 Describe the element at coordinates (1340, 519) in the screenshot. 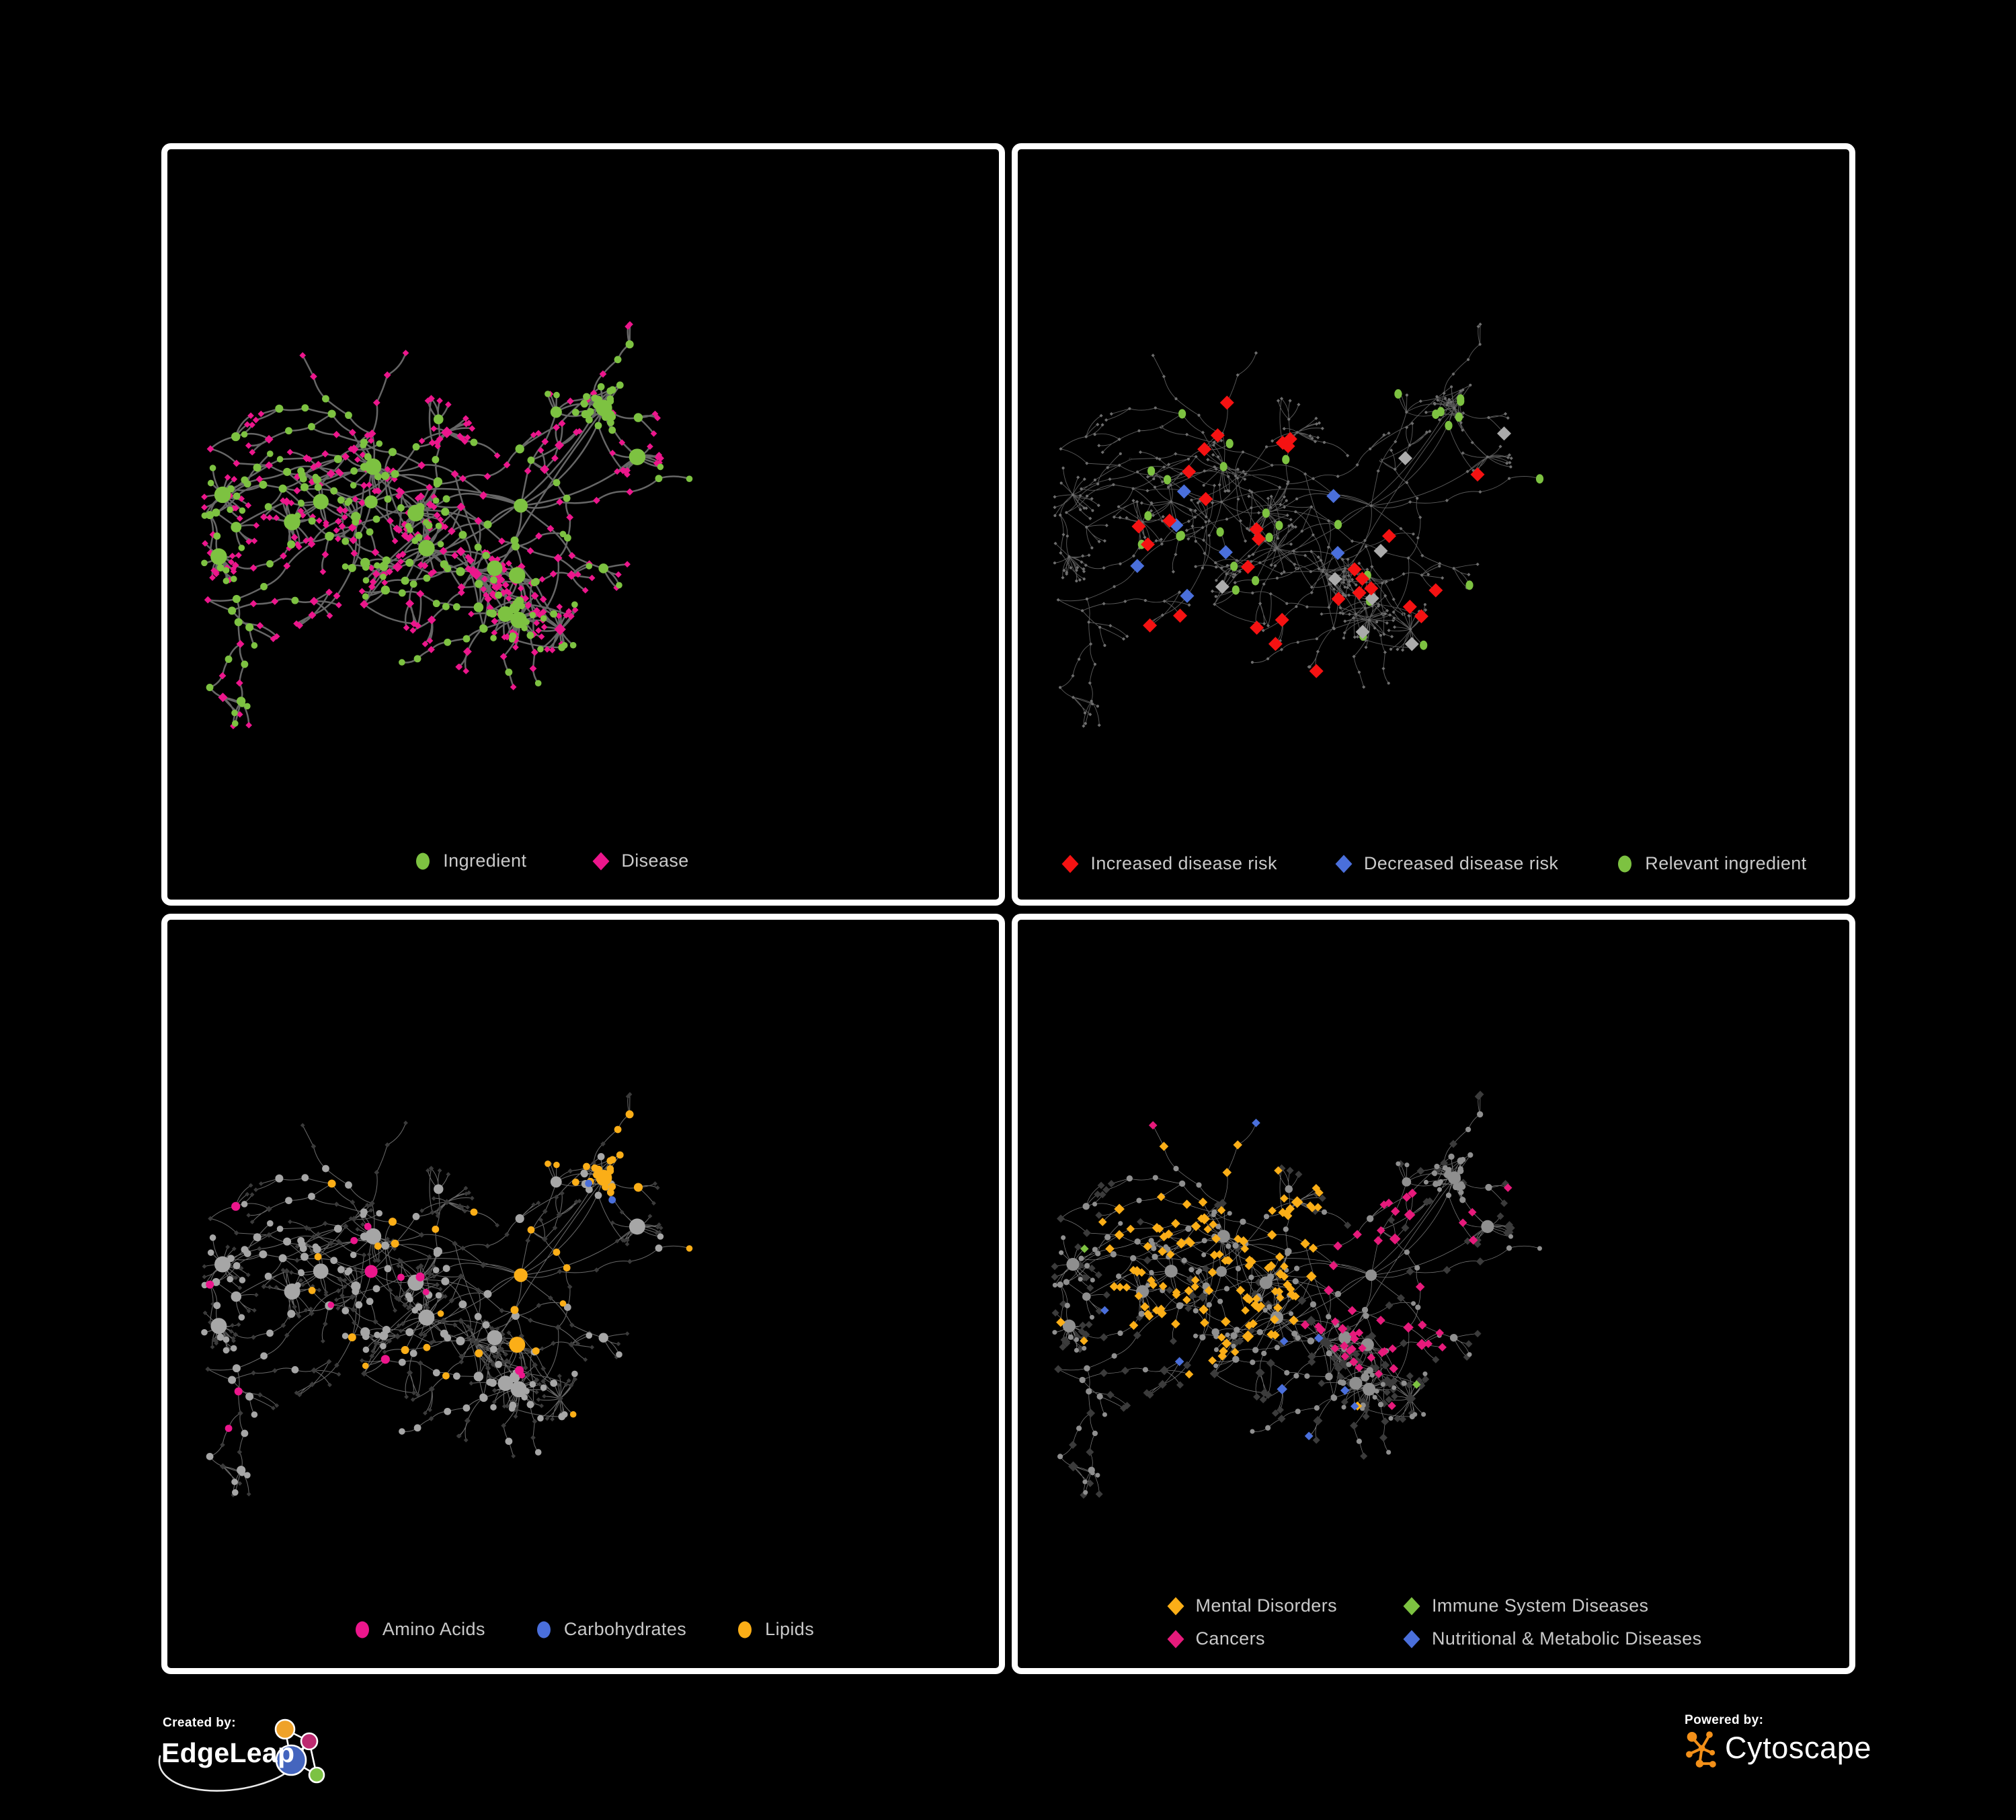

I see `relevant-ingredient-nodes` at that location.